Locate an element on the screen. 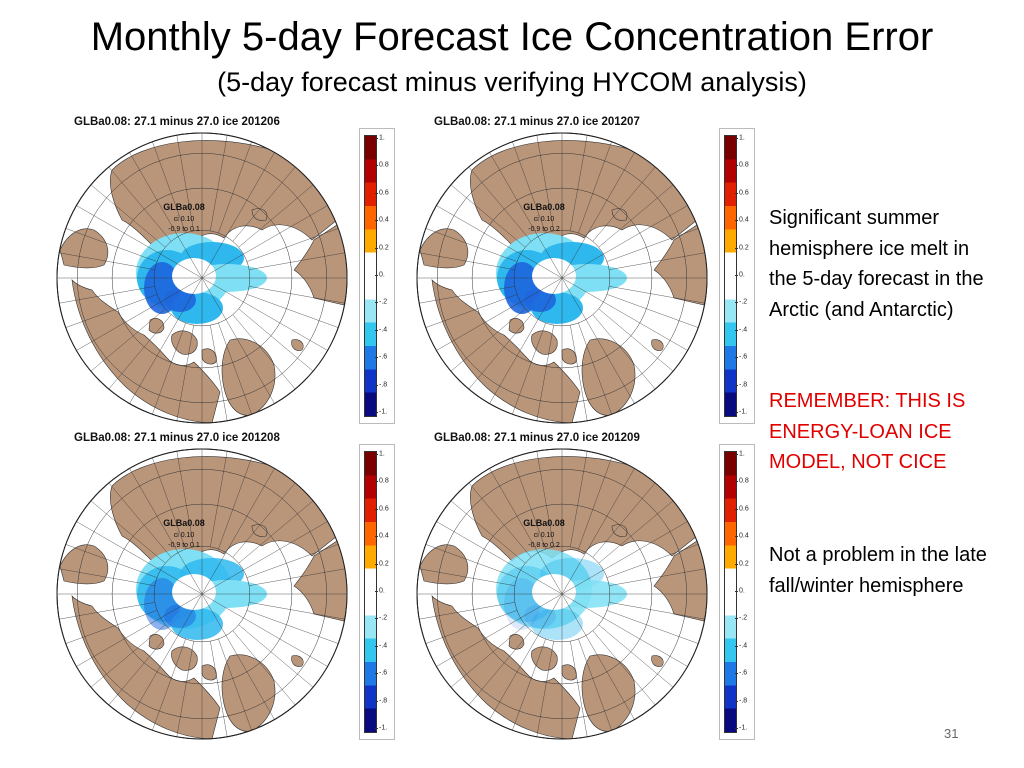 This screenshot has width=1024, height=768. colorbar-label: -.2 is located at coordinates (383, 618).